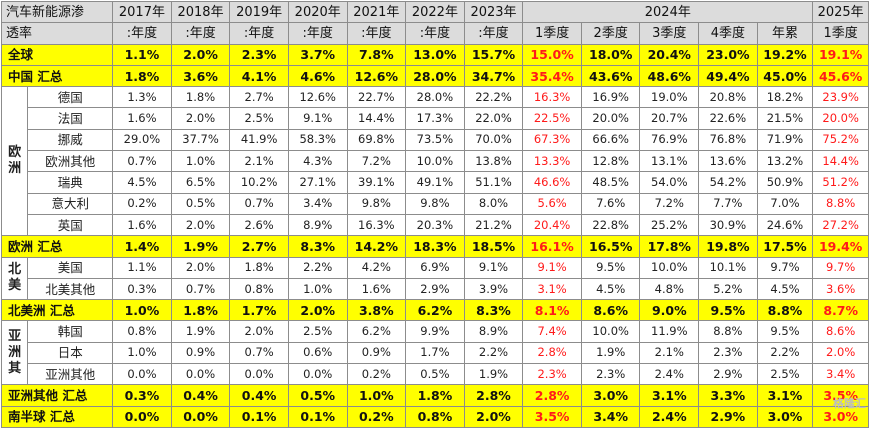  Describe the element at coordinates (317, 182) in the screenshot. I see `value-cell: 27.1%` at that location.